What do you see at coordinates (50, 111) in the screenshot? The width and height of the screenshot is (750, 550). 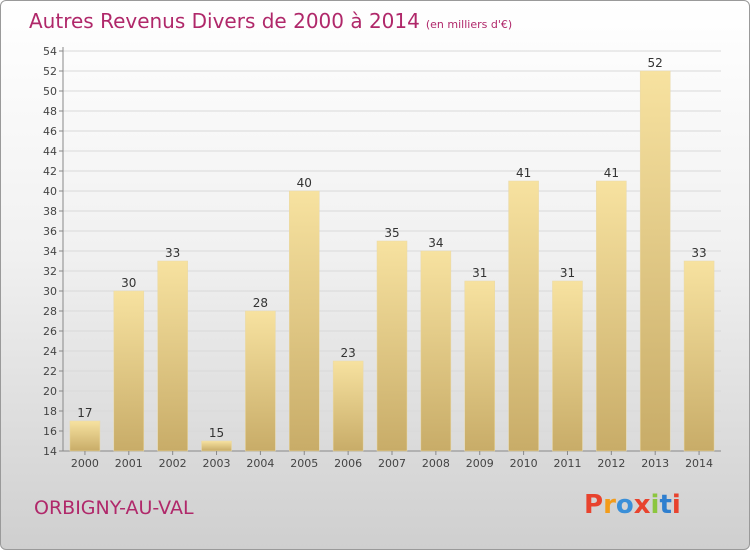 I see `y-tick-label: 48` at bounding box center [50, 111].